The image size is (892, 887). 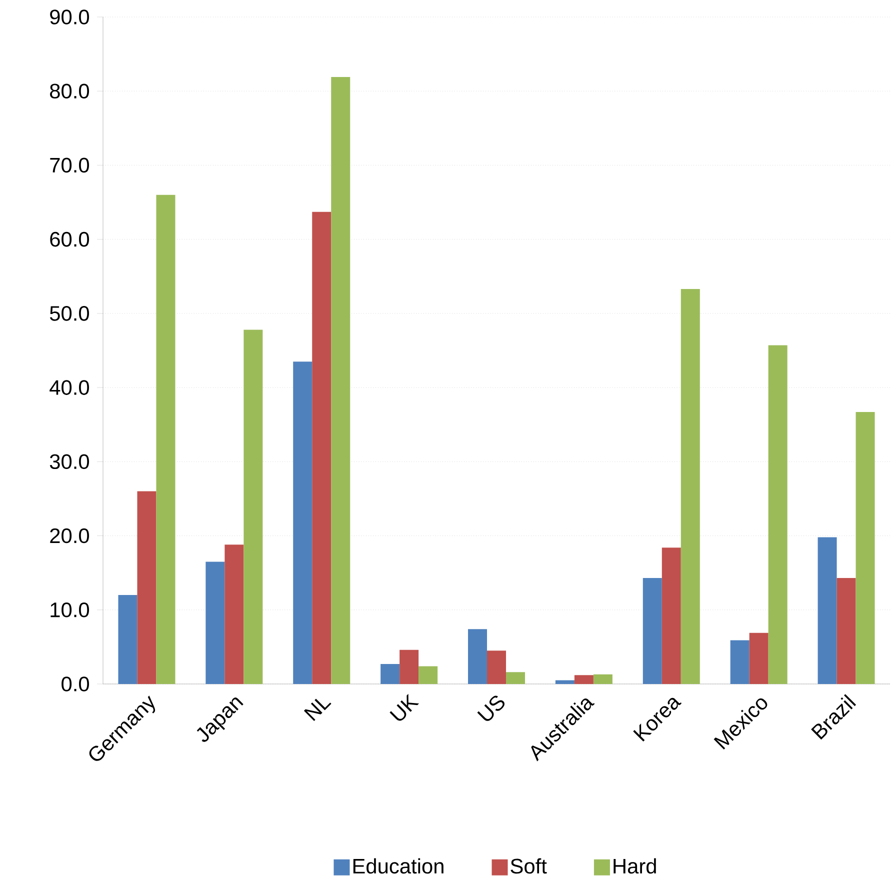 I want to click on y-tick-label: 30.0, so click(x=70, y=462).